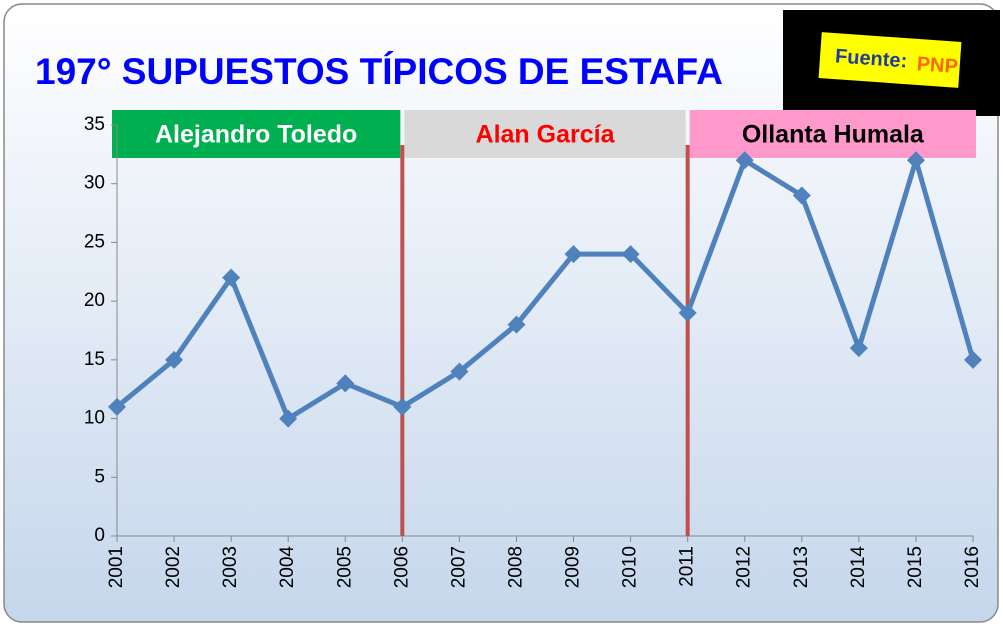  What do you see at coordinates (99, 535) in the screenshot?
I see `y-tick-label: 0` at bounding box center [99, 535].